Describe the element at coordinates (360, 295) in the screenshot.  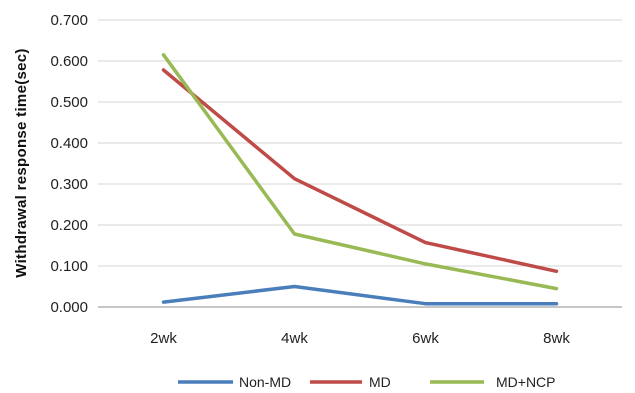
I see `series-line-non-md` at that location.